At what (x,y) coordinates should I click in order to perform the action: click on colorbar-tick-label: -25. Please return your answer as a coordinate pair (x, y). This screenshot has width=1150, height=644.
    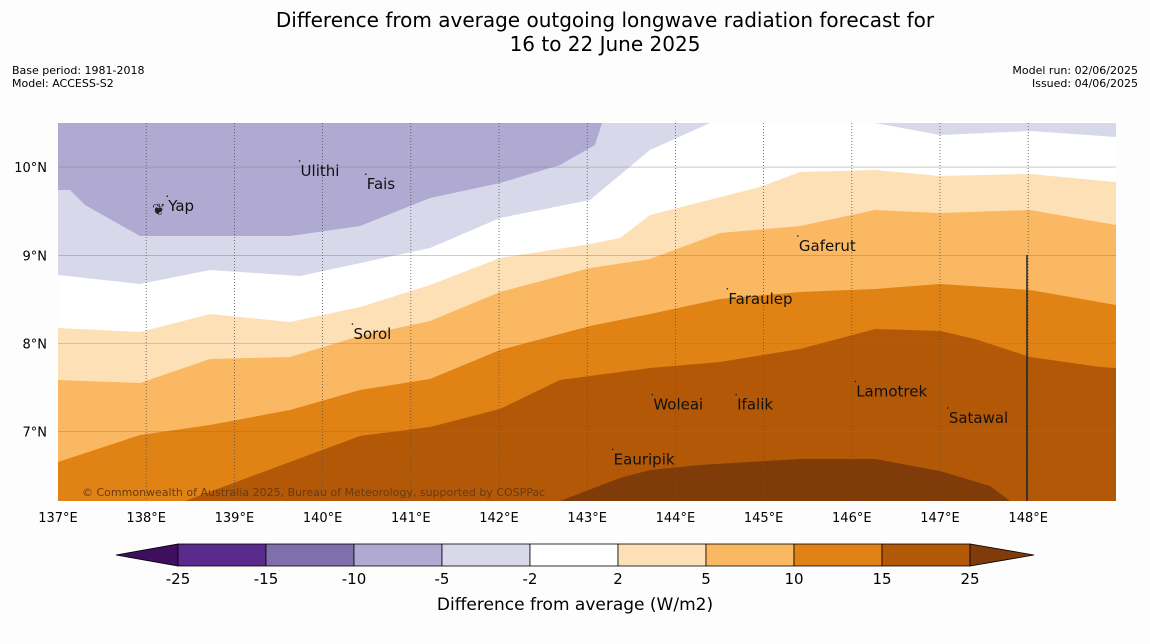
    Looking at the image, I should click on (178, 579).